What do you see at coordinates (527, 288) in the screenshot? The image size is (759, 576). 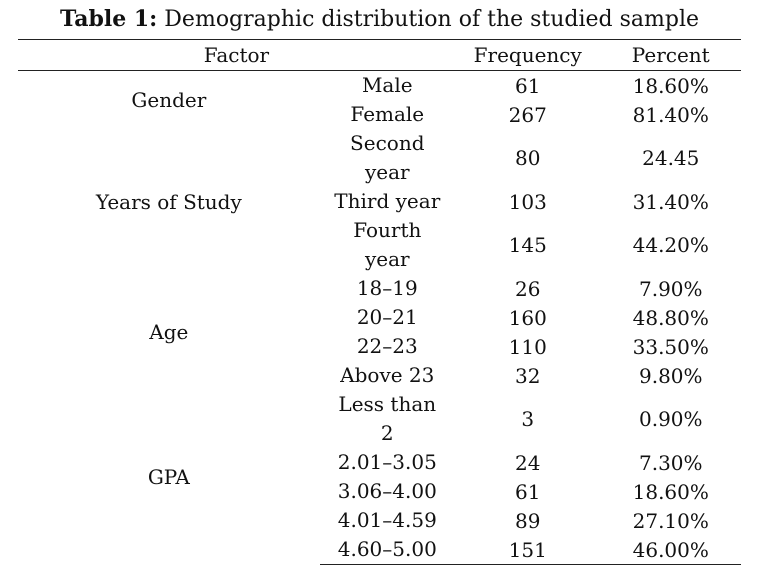 I see `frequency-cell: 26` at bounding box center [527, 288].